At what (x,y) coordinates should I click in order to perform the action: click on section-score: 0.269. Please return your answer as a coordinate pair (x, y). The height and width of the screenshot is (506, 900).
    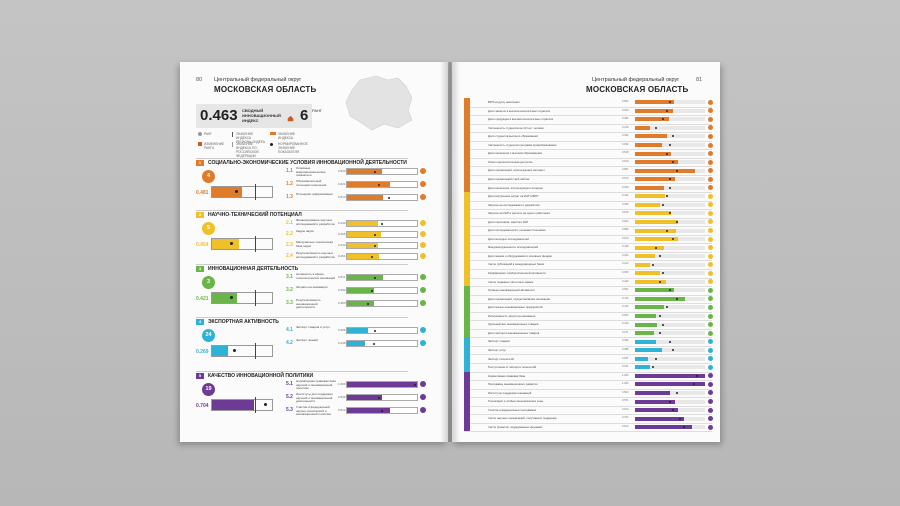
    Looking at the image, I should click on (202, 352).